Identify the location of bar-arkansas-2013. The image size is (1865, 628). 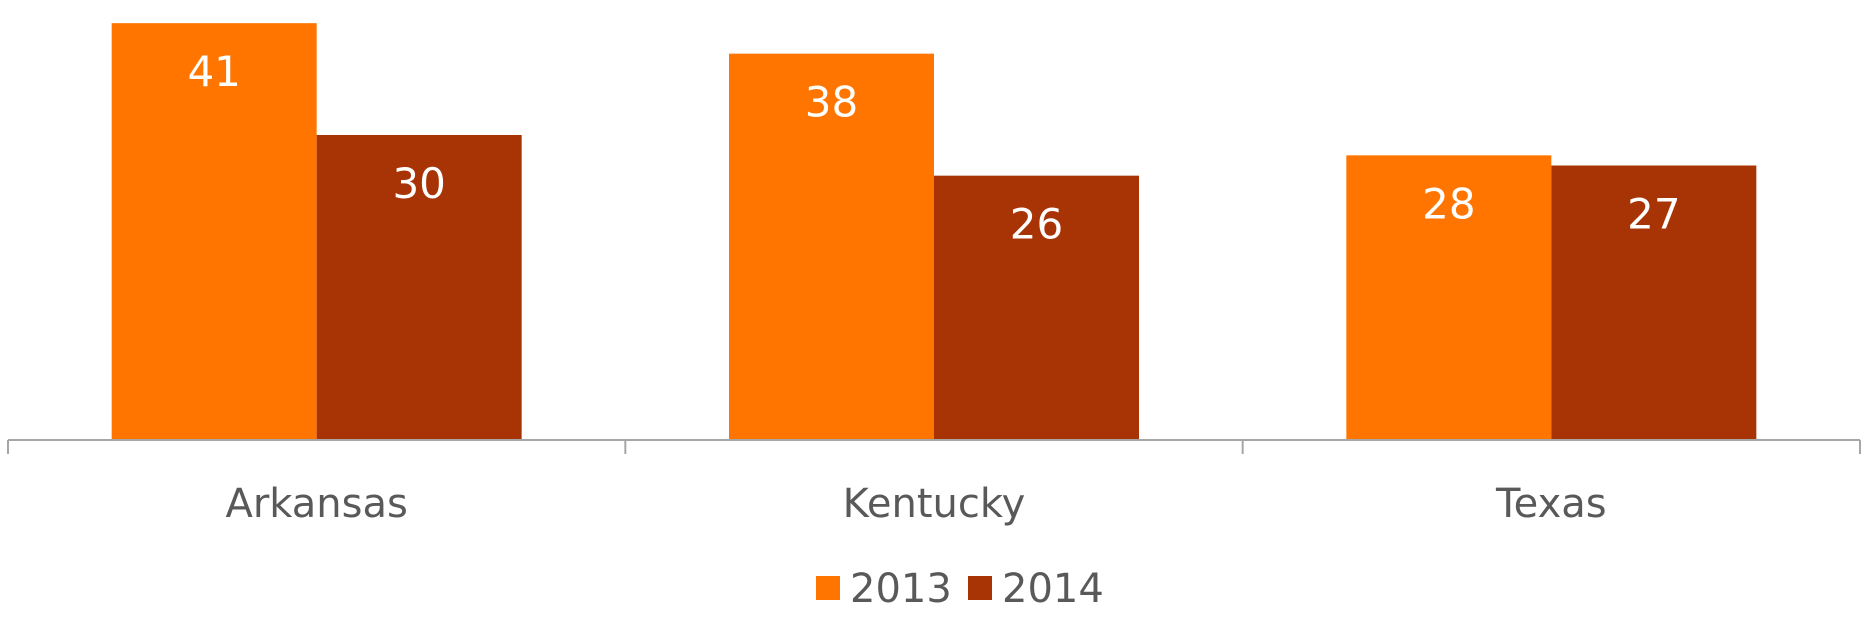
(214, 232).